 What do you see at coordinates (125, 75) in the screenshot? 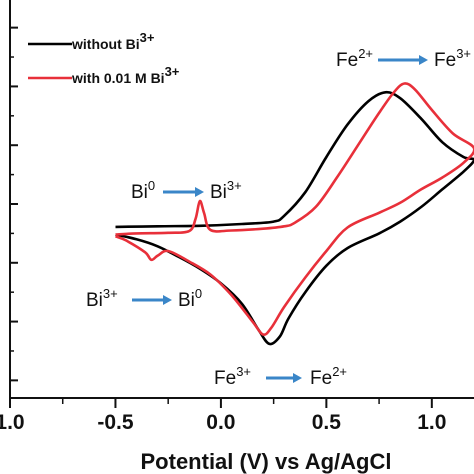
I see `legend-label: with 0.01 M Bi3+` at bounding box center [125, 75].